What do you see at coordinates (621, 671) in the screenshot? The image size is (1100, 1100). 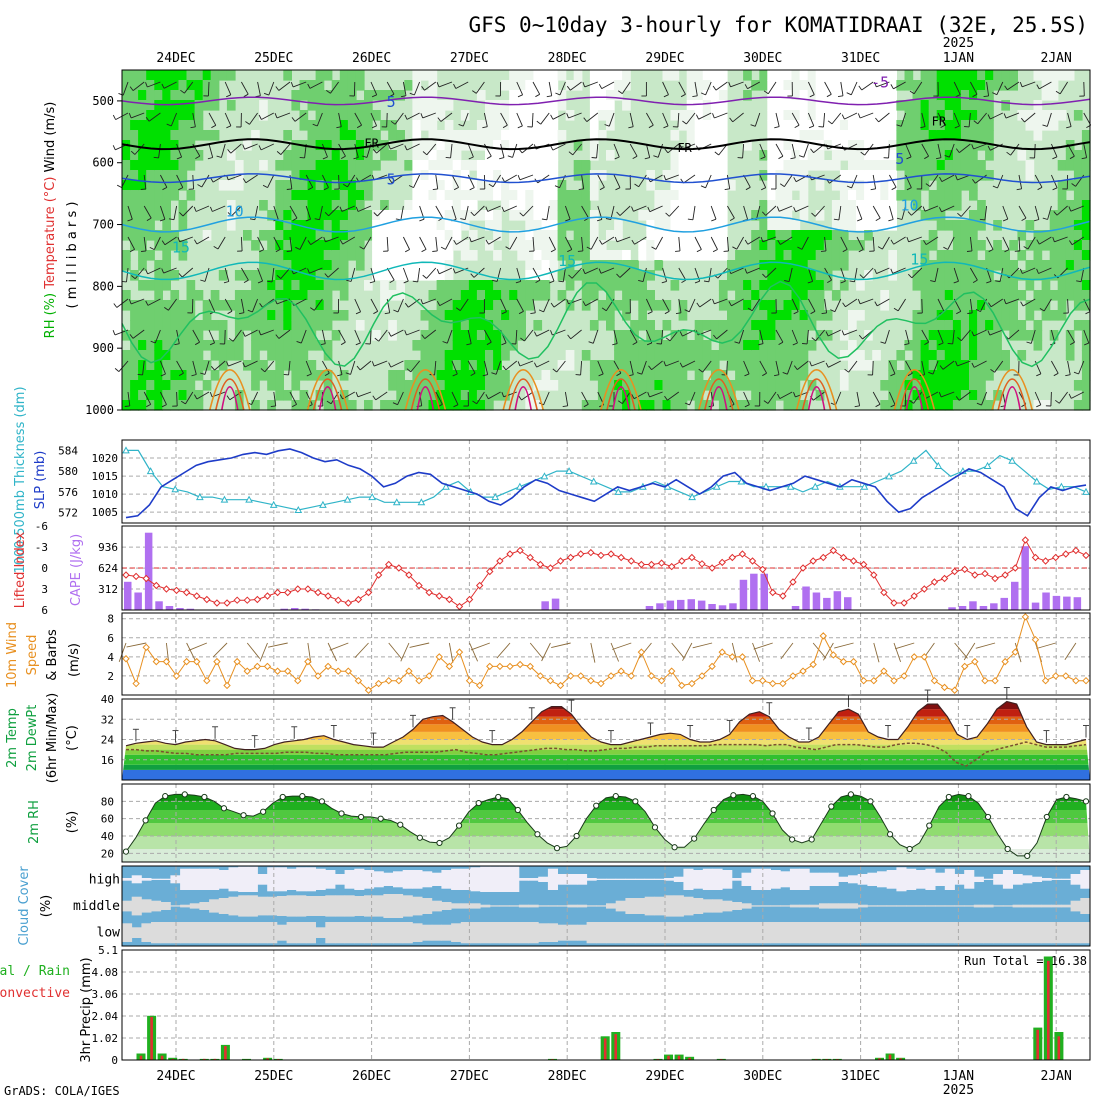 I see `wind-speed-marker` at bounding box center [621, 671].